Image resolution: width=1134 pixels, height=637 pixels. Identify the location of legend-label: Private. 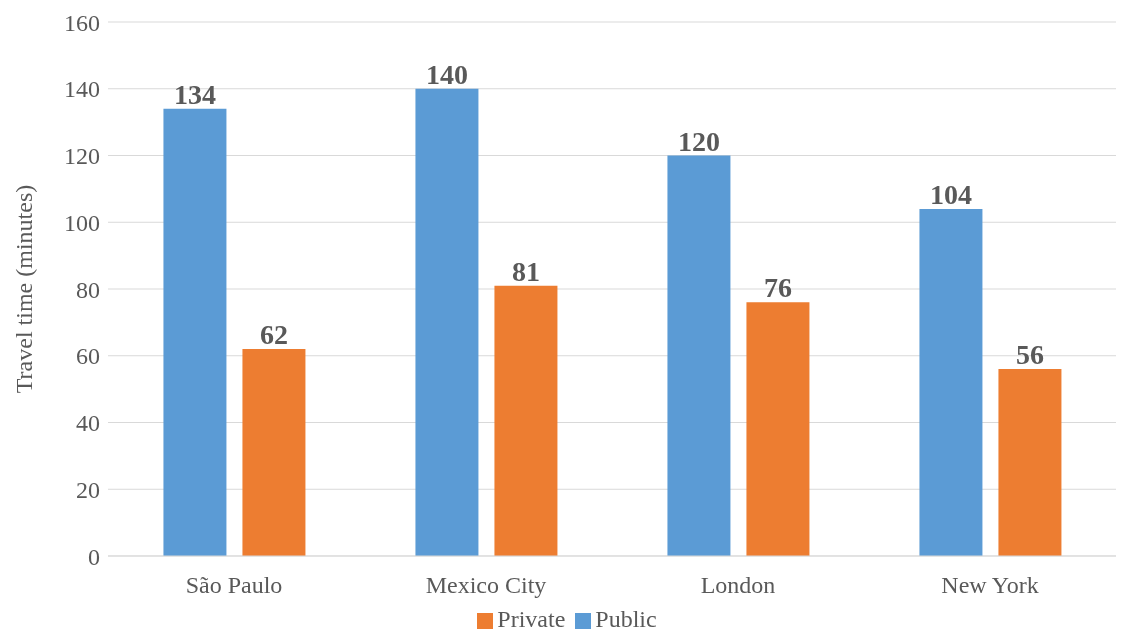
(531, 619).